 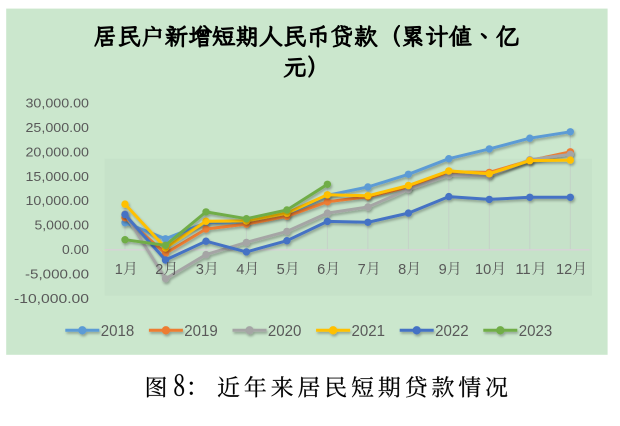 I want to click on svg-text: 9, so click(x=443, y=270).